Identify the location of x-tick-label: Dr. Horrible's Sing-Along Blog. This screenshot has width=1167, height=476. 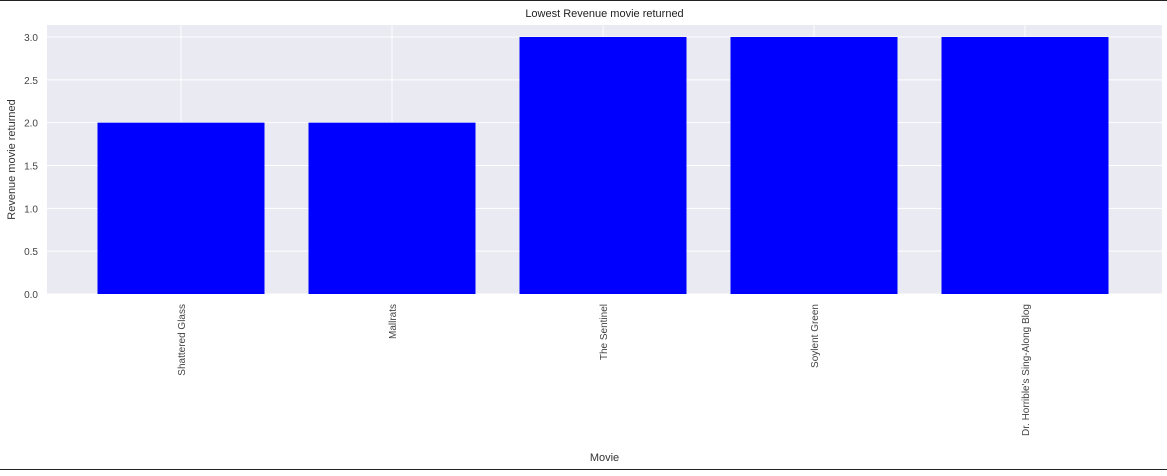
(1026, 370).